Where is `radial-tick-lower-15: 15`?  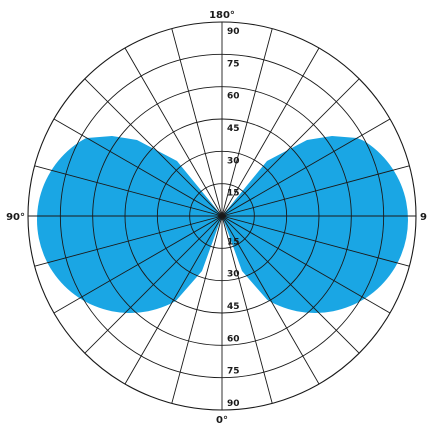
radial-tick-lower-15: 15 is located at coordinates (233, 242).